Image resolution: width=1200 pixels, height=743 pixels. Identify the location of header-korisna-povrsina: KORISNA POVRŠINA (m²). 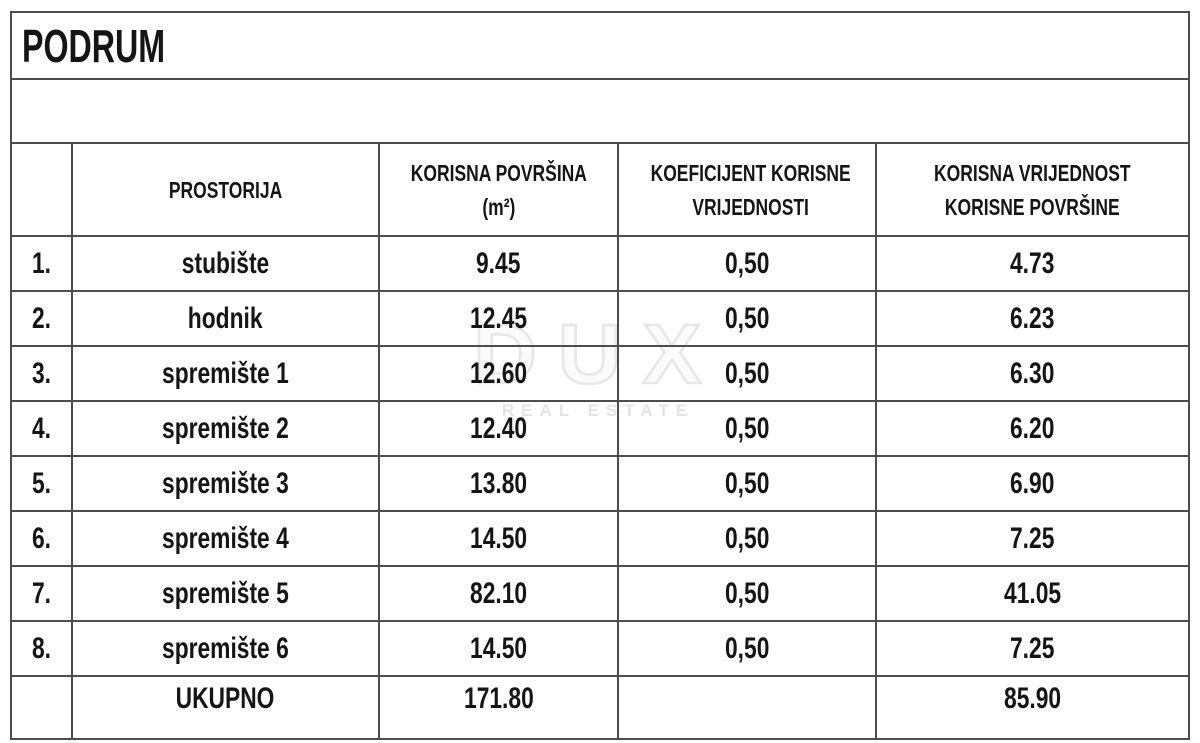
(498, 189).